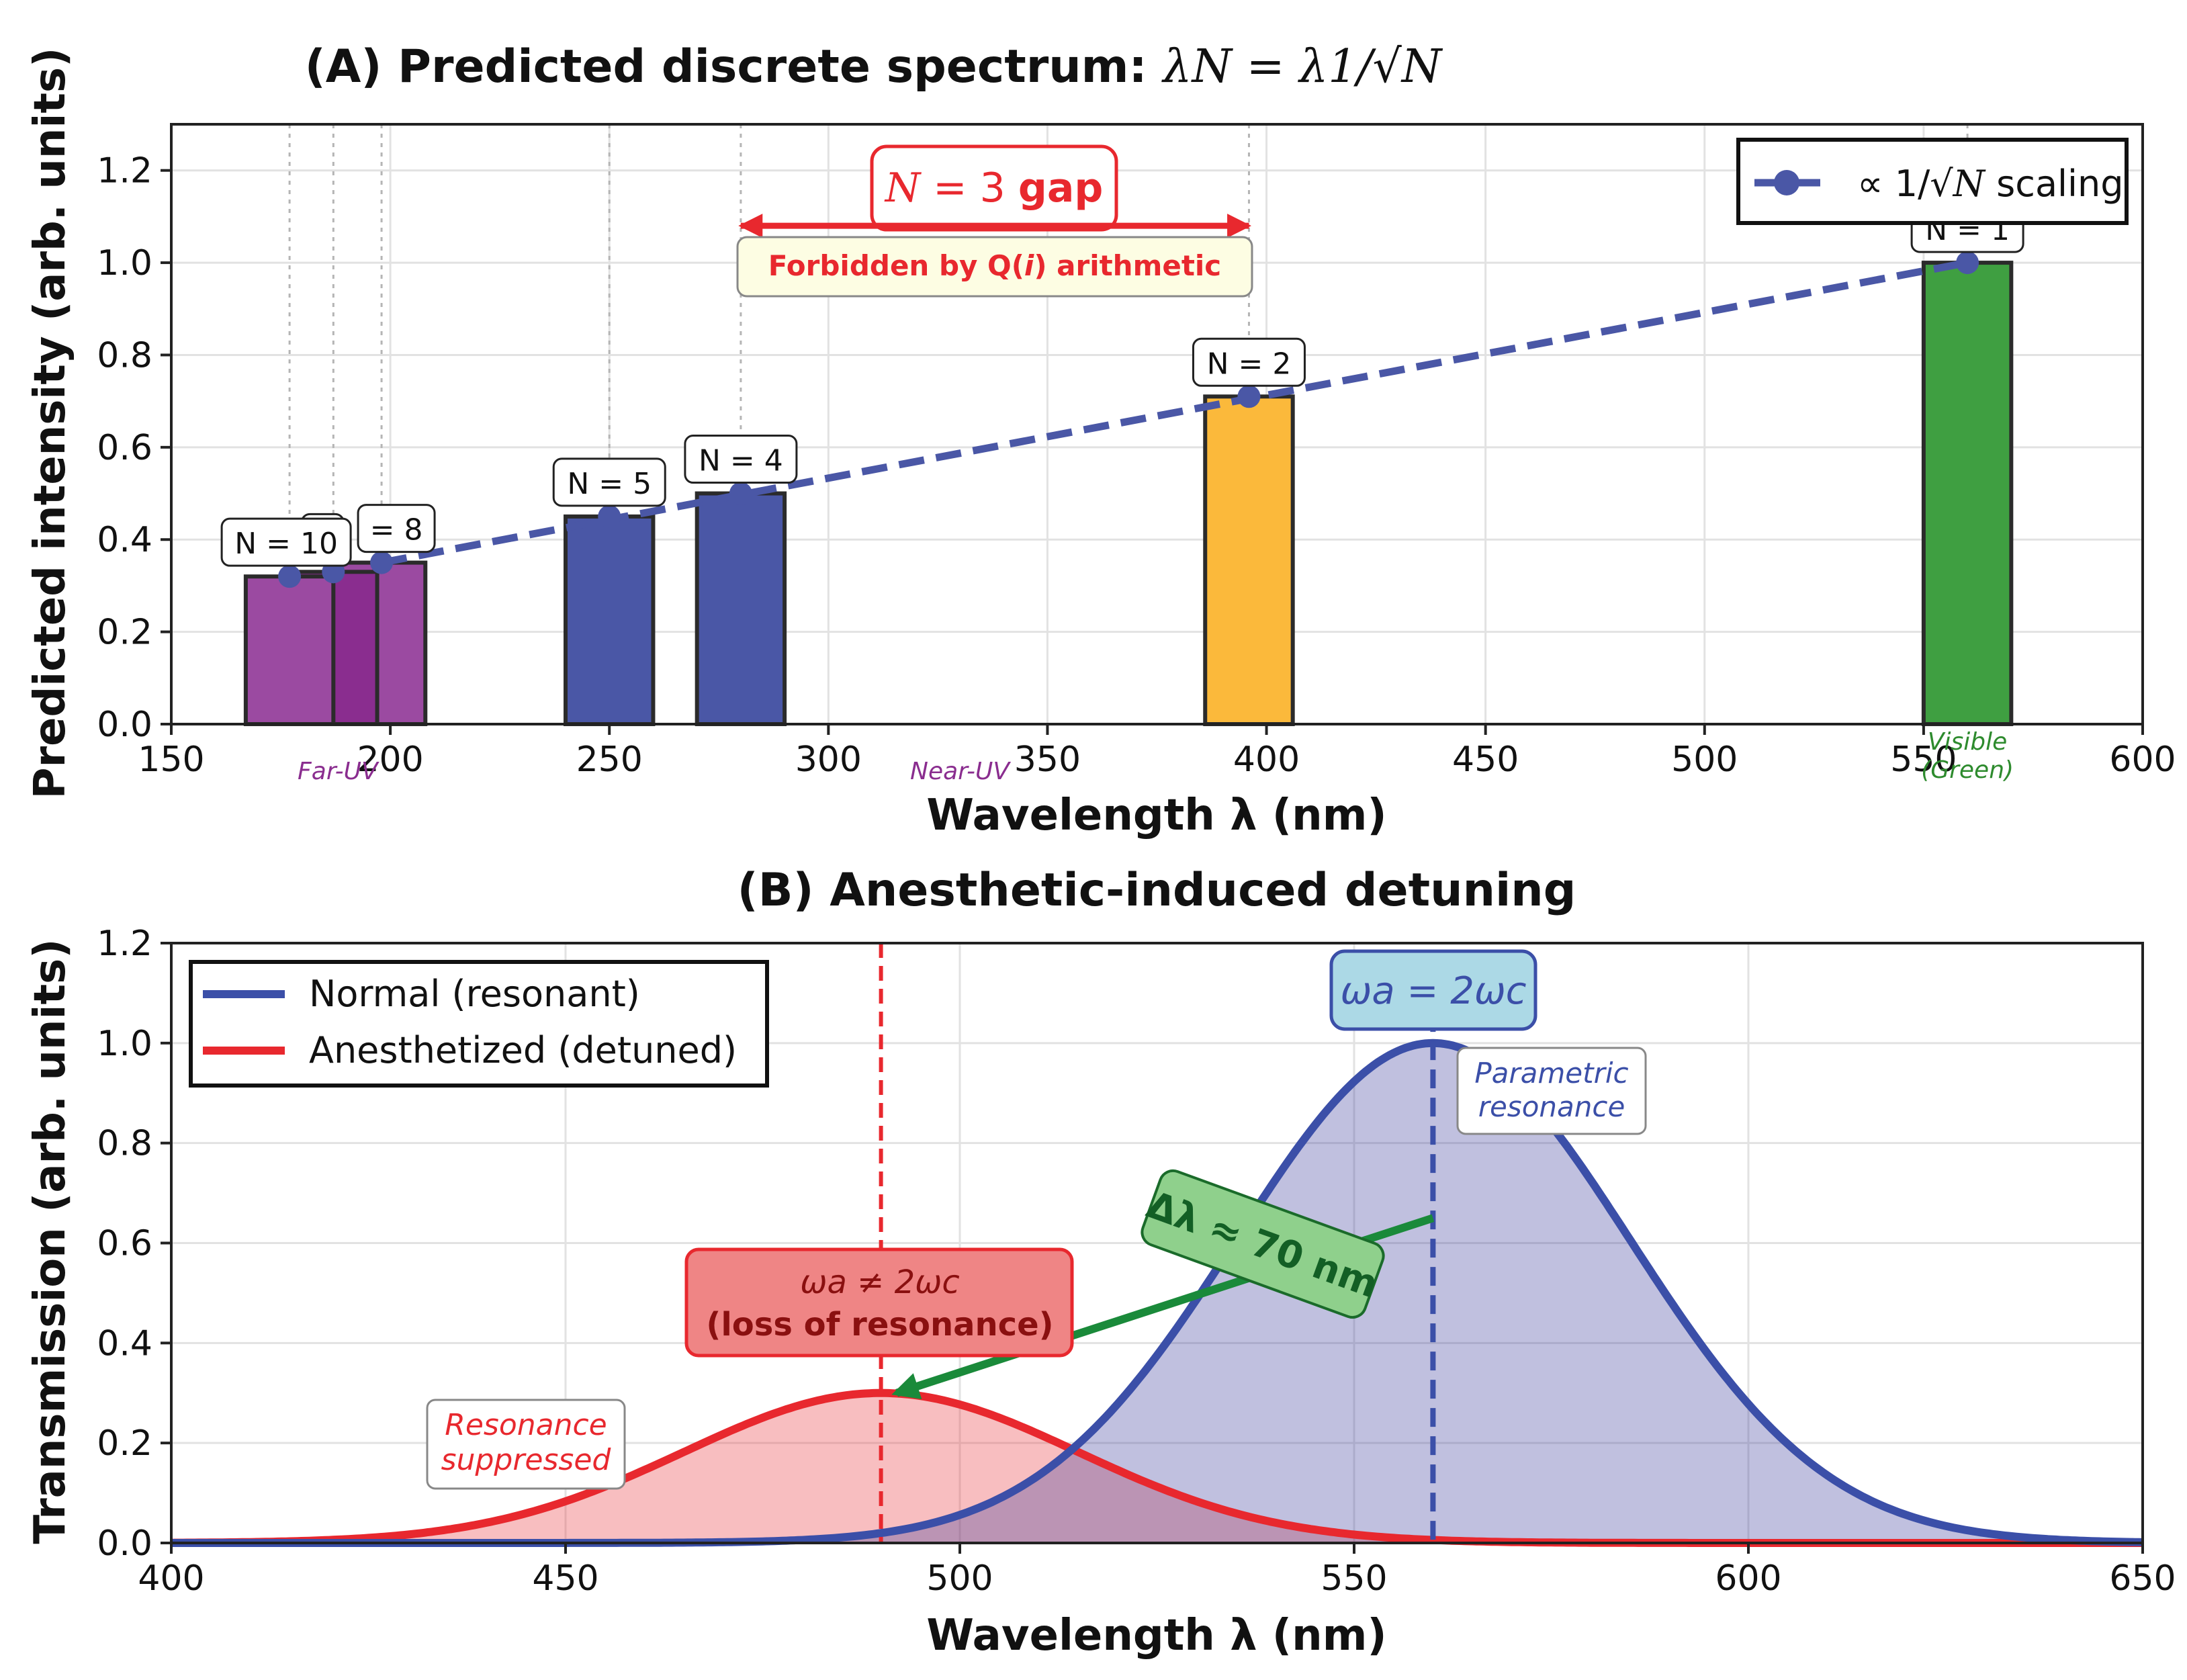  I want to click on panel-b-x-tick-label: 400, so click(171, 1578).